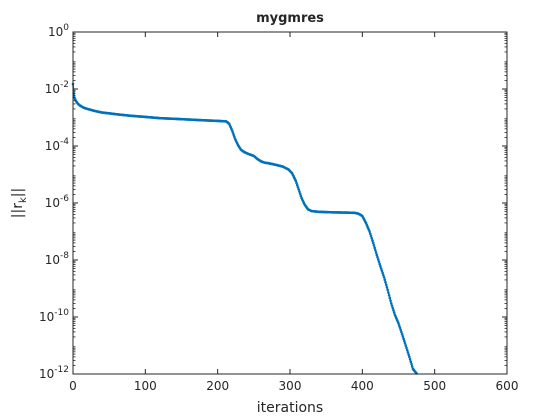  What do you see at coordinates (73, 386) in the screenshot?
I see `x-tick-label: 0` at bounding box center [73, 386].